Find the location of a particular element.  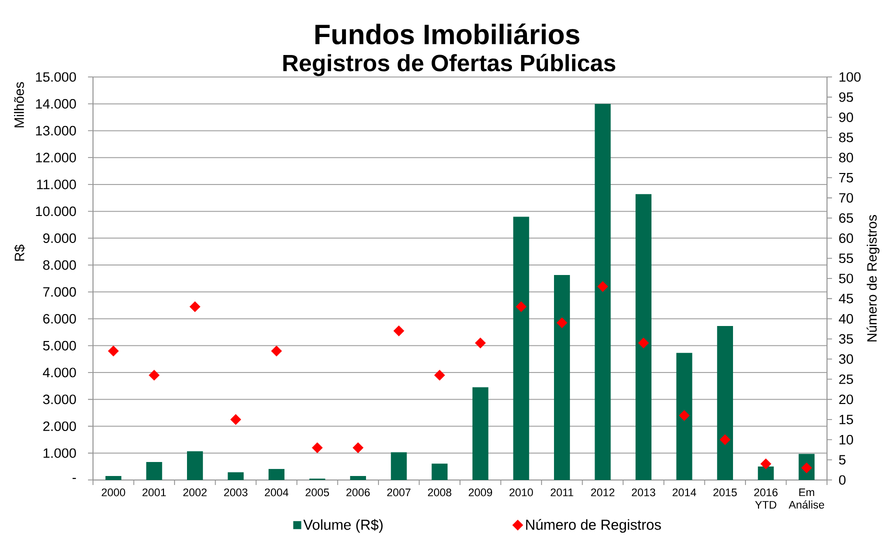

x-tick-label: 2010 is located at coordinates (521, 492).